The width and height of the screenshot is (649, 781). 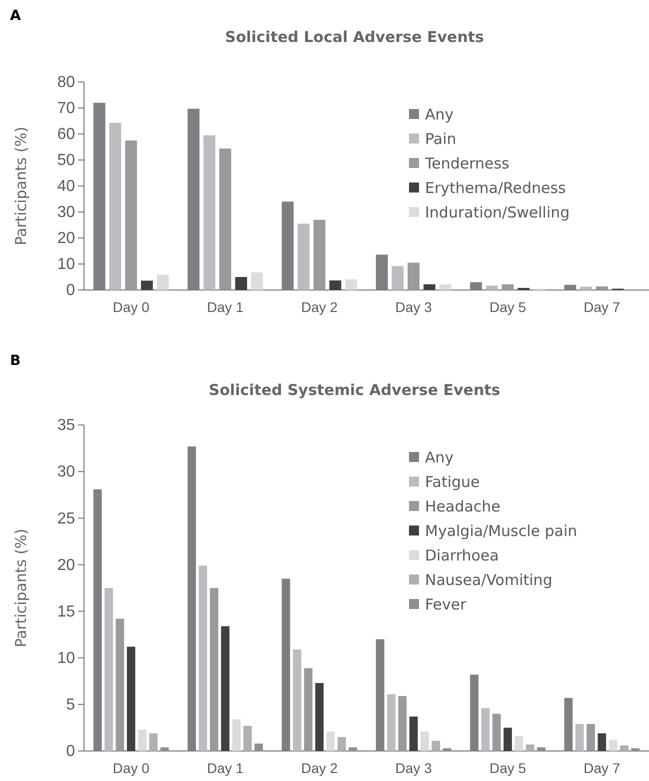 I want to click on y-tick-label: 60, so click(x=66, y=135).